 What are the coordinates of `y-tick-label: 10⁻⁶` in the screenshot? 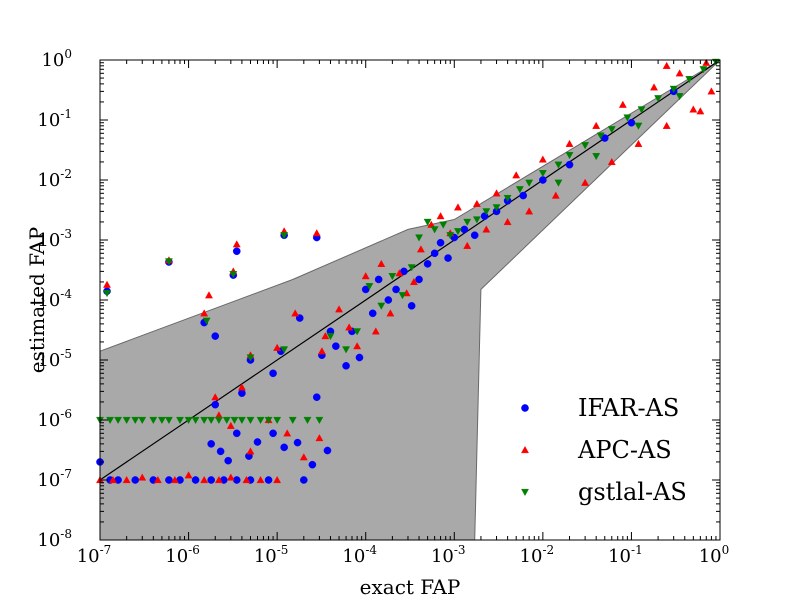 It's located at (54, 419).